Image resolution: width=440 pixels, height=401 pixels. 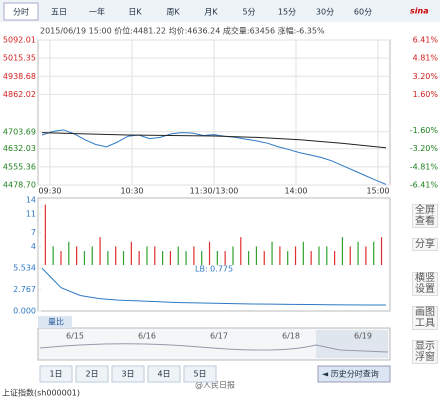 What do you see at coordinates (214, 157) in the screenshot?
I see `price-line` at bounding box center [214, 157].